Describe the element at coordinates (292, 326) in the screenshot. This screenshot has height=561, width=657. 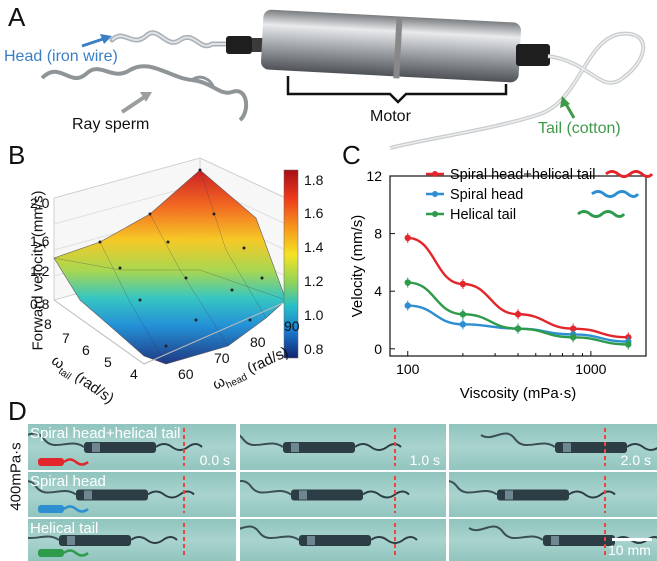
I see `y-tick-90: 90` at that location.